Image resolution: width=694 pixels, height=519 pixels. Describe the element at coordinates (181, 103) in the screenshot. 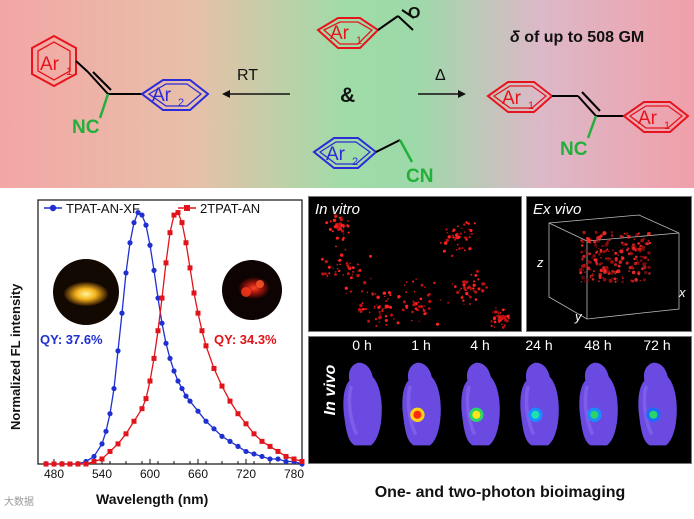

I see `left-ar2-sub: 2` at that location.